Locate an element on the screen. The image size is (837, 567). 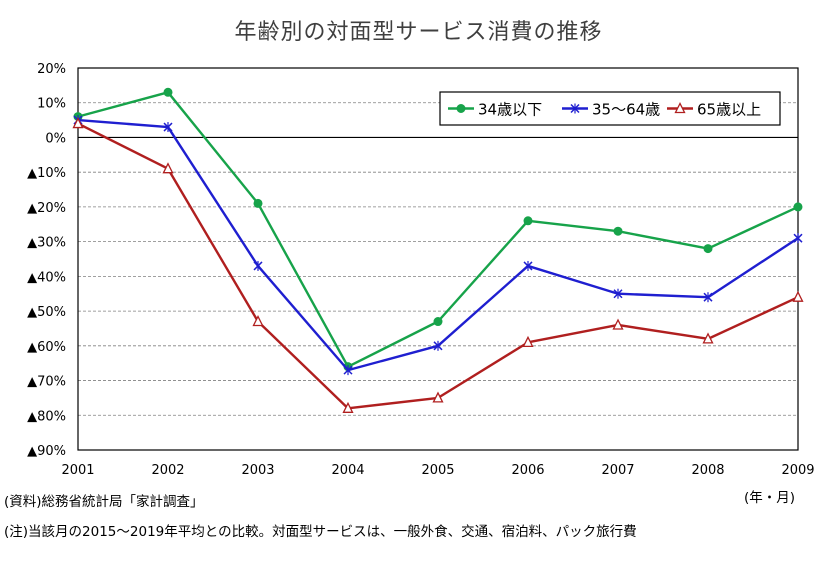
y-tick-label: ▲50% is located at coordinates (46, 312).